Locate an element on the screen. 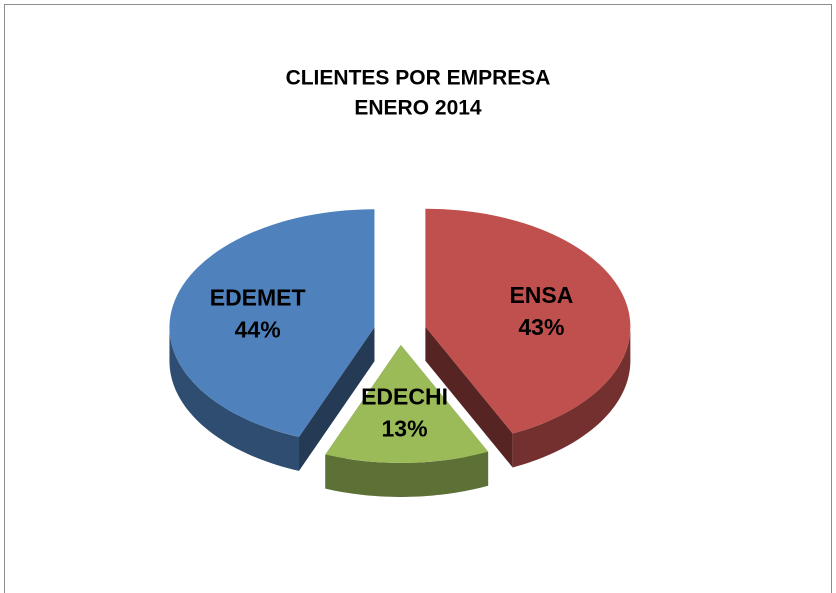  chart-subtitle: ENERO 2014 is located at coordinates (418, 108).